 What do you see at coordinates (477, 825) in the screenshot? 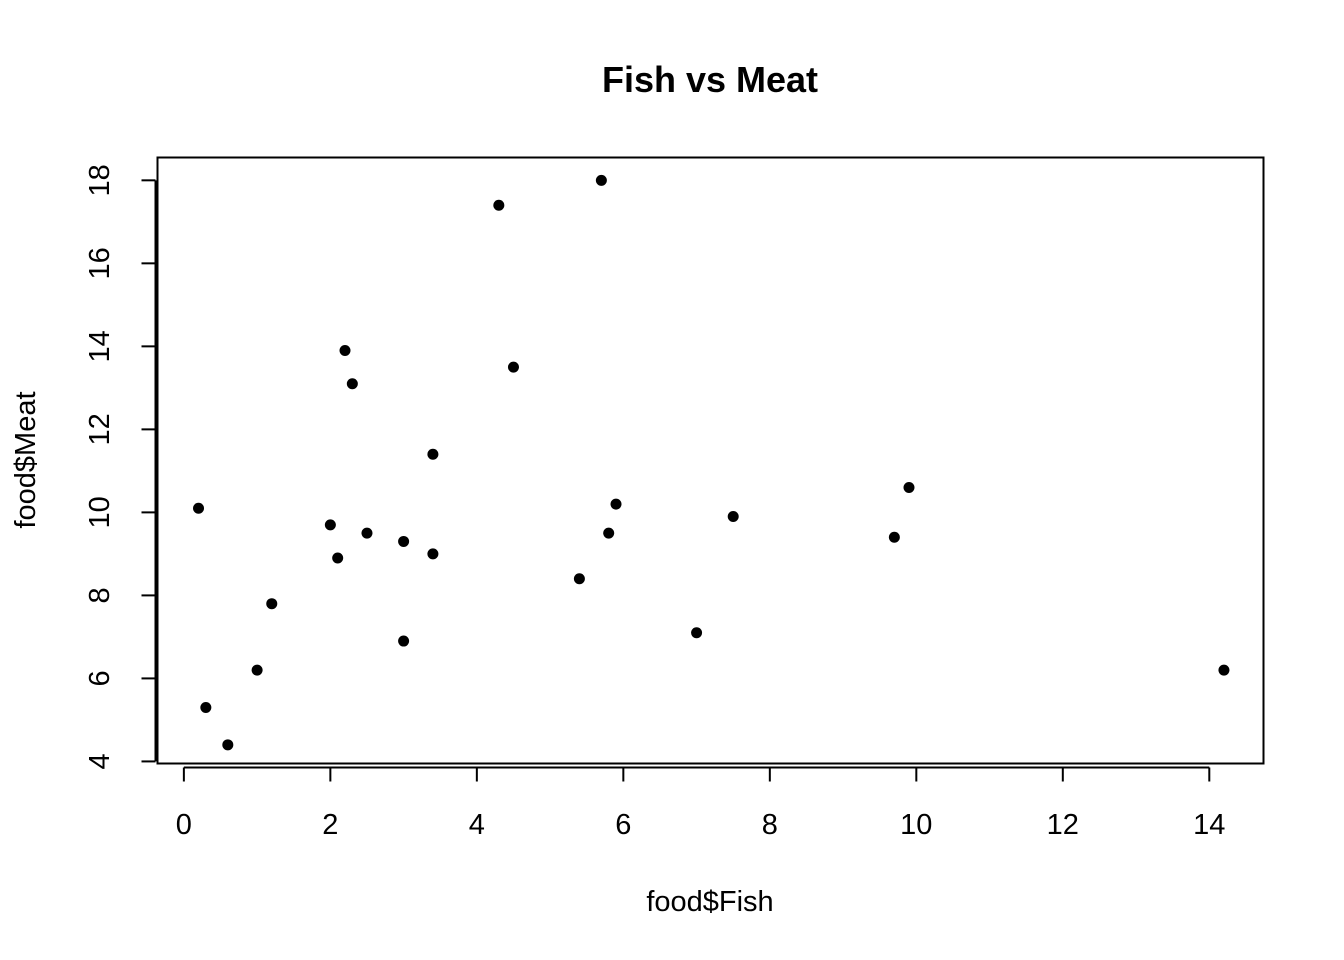
I see `x-tick-label: 4` at bounding box center [477, 825].